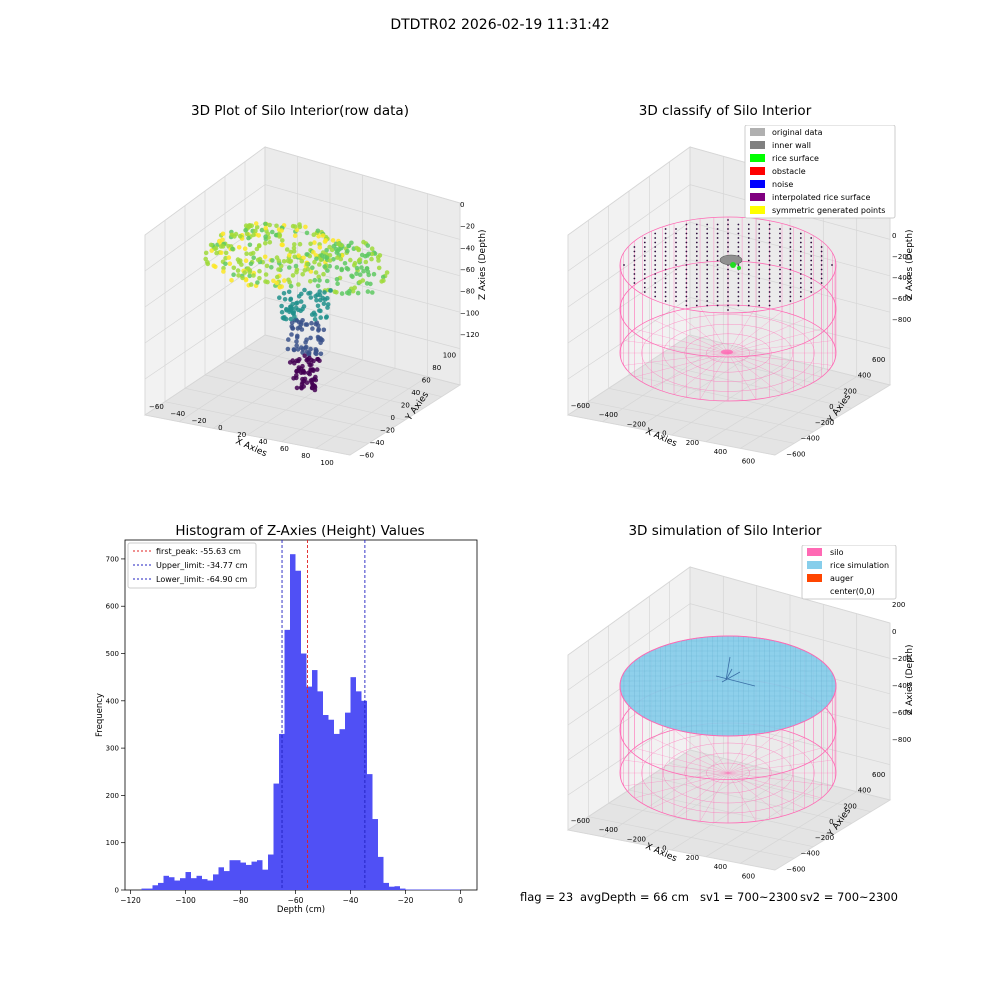 This screenshot has height=1000, width=1000. What do you see at coordinates (757, 197) in the screenshot?
I see `legend-swatch` at bounding box center [757, 197].